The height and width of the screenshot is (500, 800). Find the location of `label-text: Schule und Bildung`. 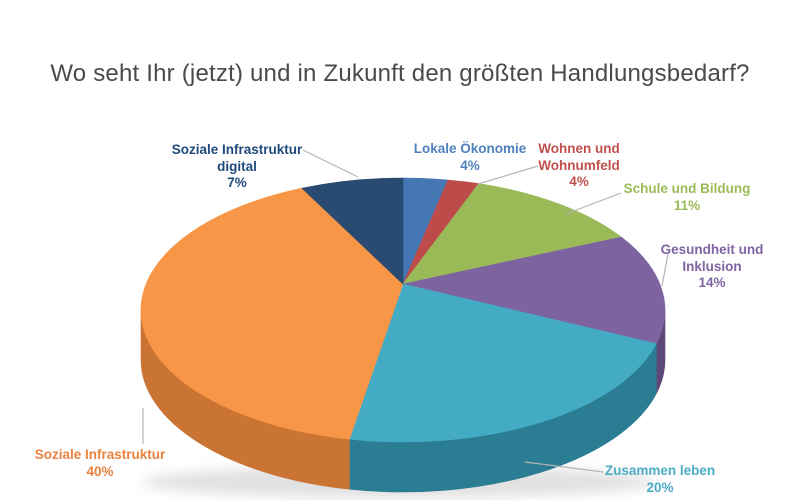

label-text: Schule und Bildung is located at coordinates (687, 188).